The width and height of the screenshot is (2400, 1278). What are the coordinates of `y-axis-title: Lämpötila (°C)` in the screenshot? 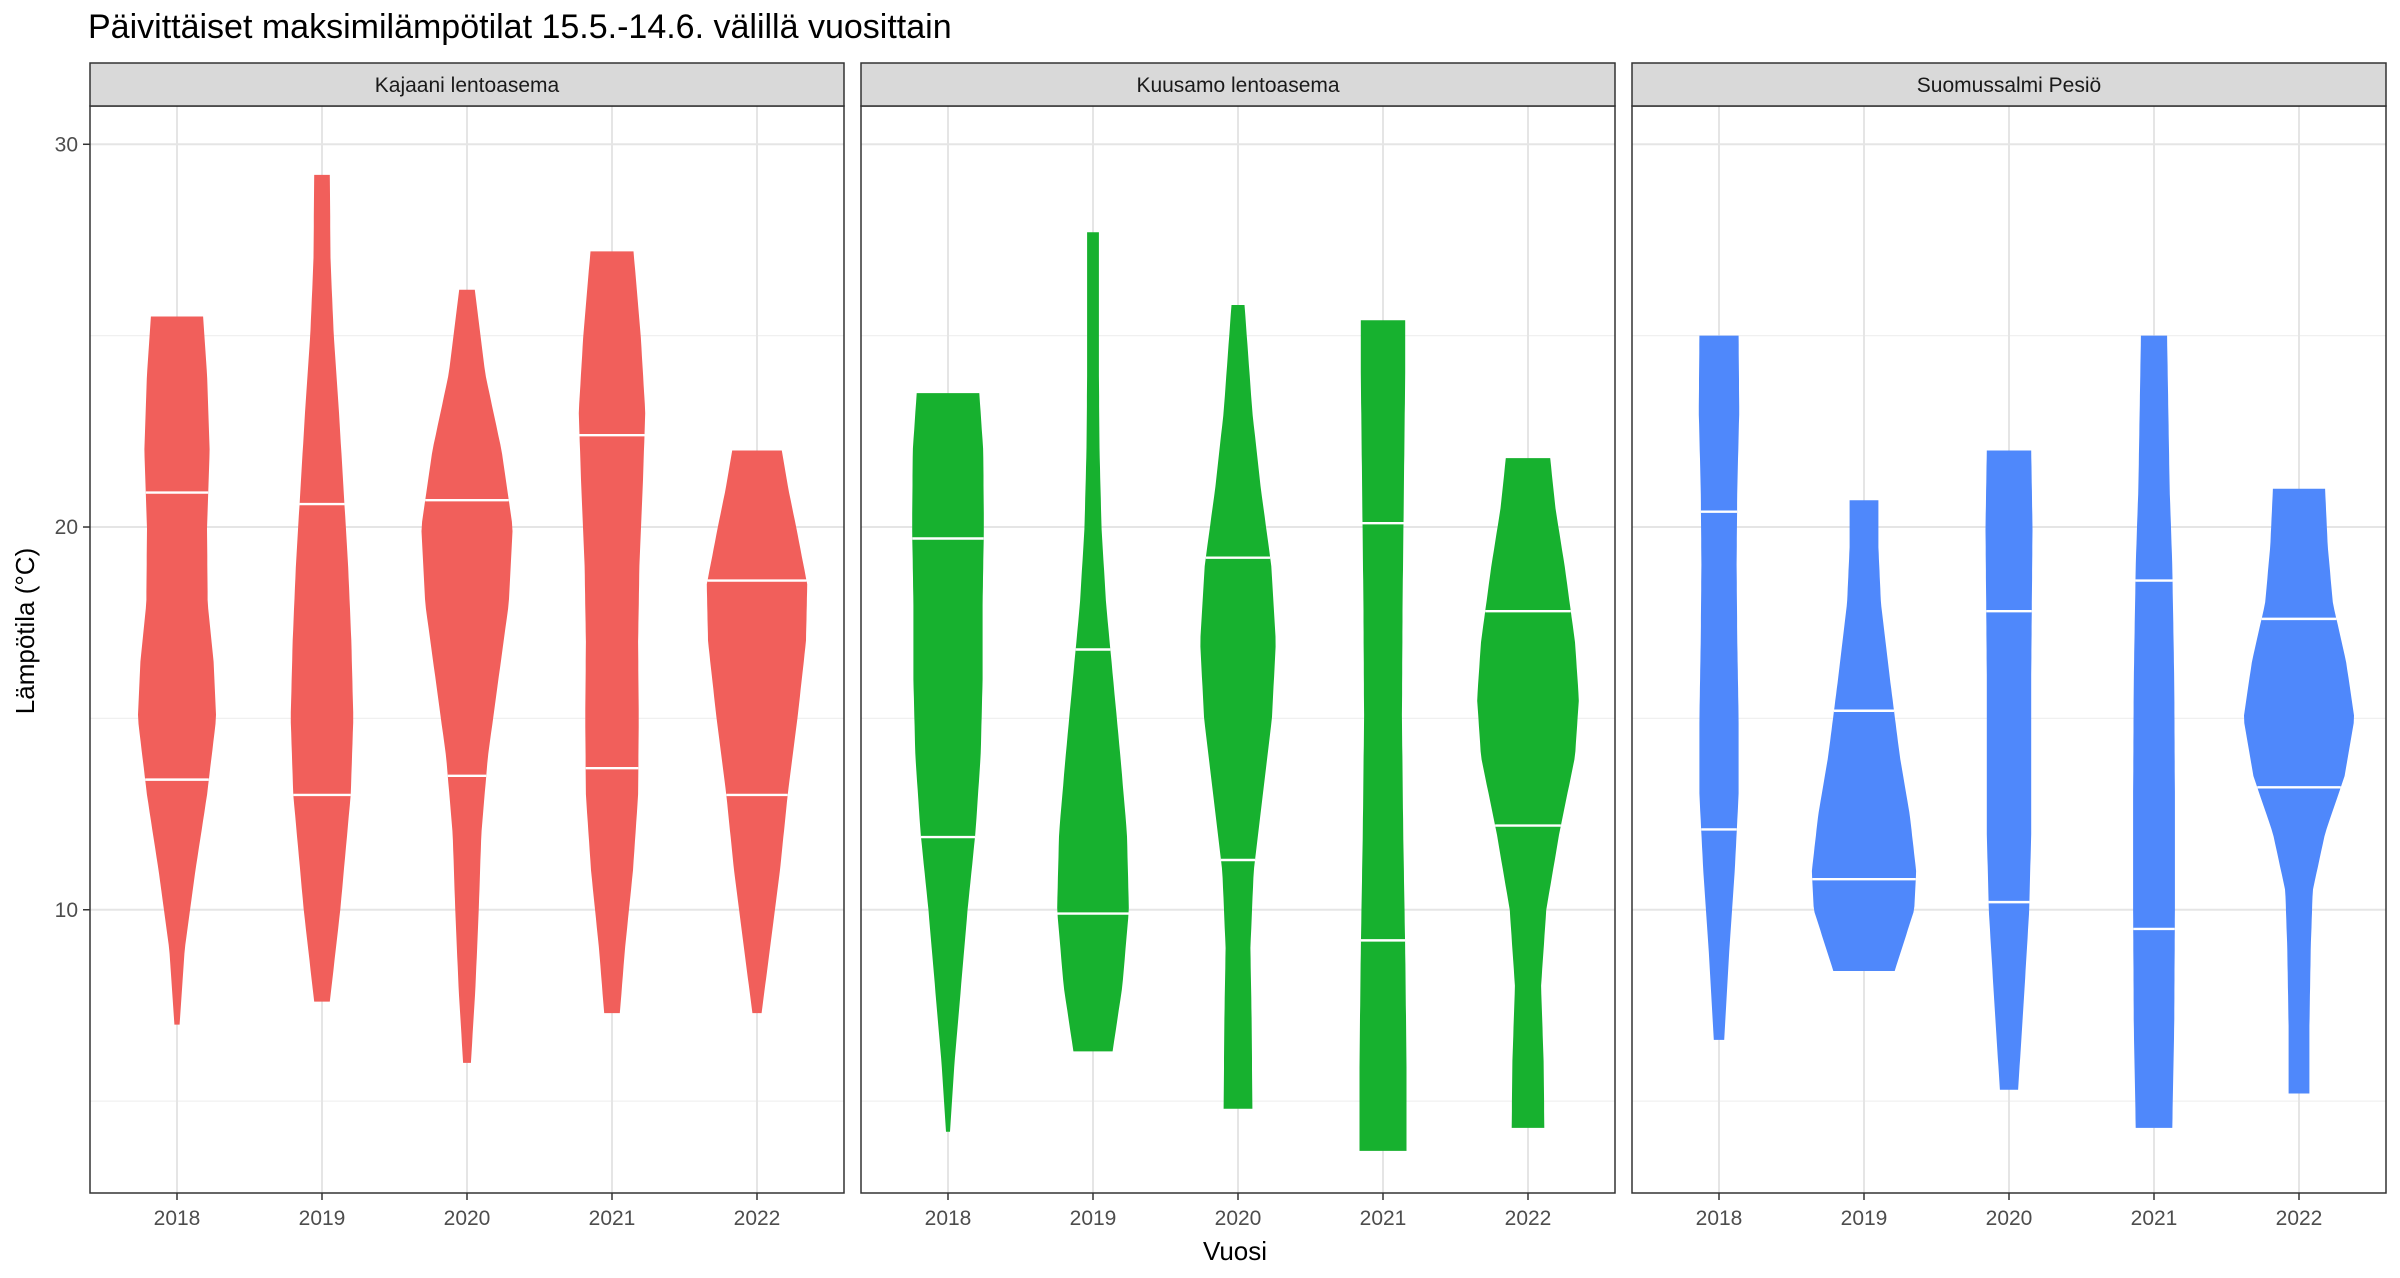 It's located at (25, 631).